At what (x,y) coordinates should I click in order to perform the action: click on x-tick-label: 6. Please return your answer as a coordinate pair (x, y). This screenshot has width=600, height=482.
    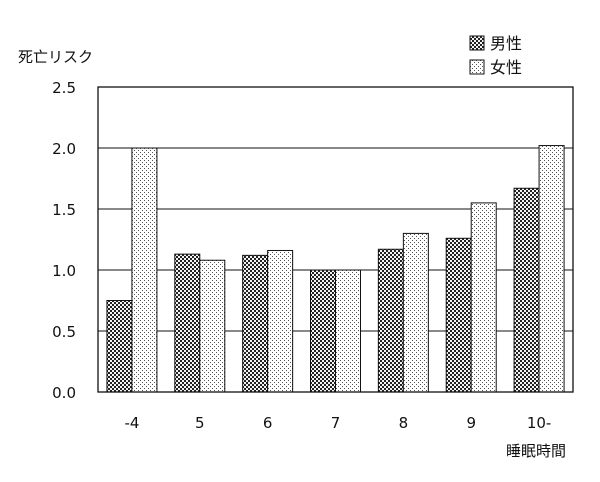
    Looking at the image, I should click on (268, 423).